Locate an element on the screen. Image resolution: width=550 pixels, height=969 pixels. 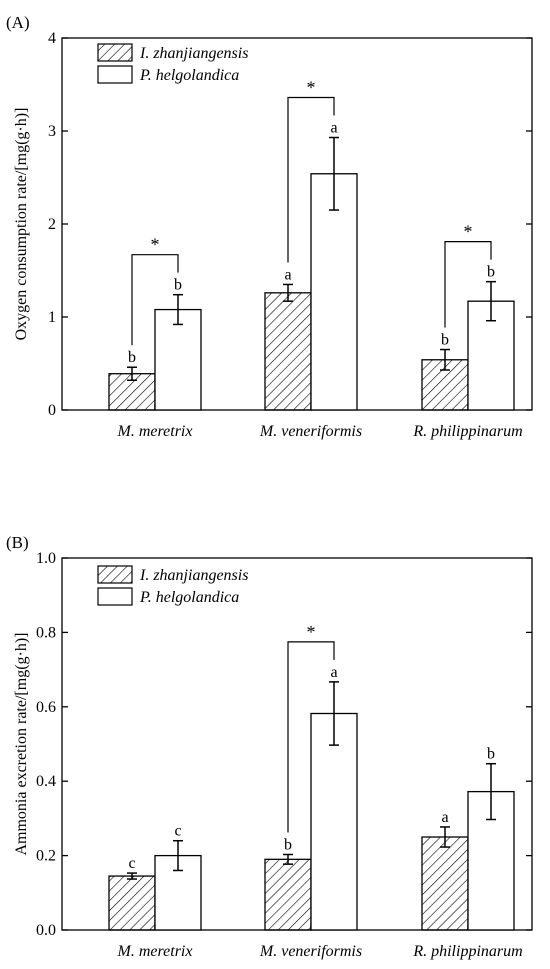
y-tick-label: 0.0 is located at coordinates (46, 930).